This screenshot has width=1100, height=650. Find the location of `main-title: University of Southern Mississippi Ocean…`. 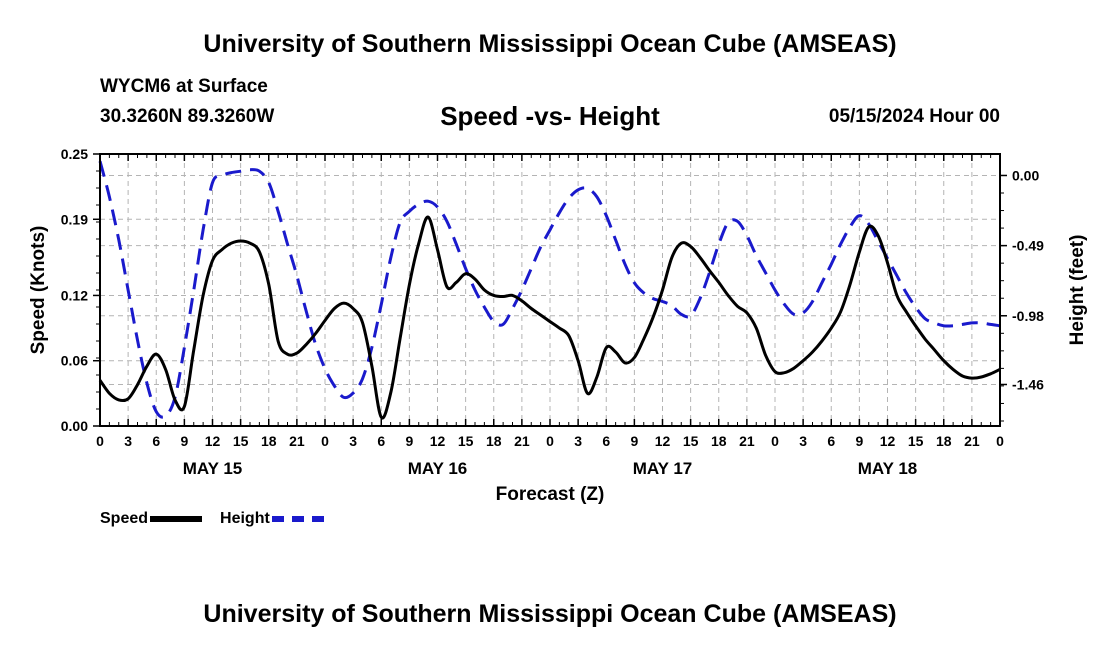

main-title: University of Southern Mississippi Ocean… is located at coordinates (550, 44).